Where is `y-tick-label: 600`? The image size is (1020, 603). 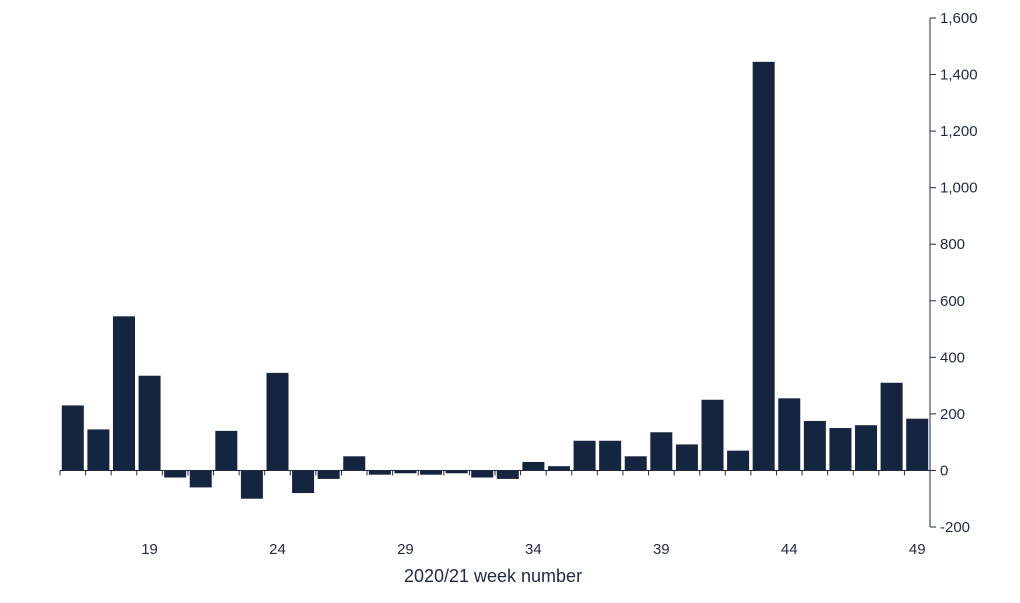
y-tick-label: 600 is located at coordinates (952, 301).